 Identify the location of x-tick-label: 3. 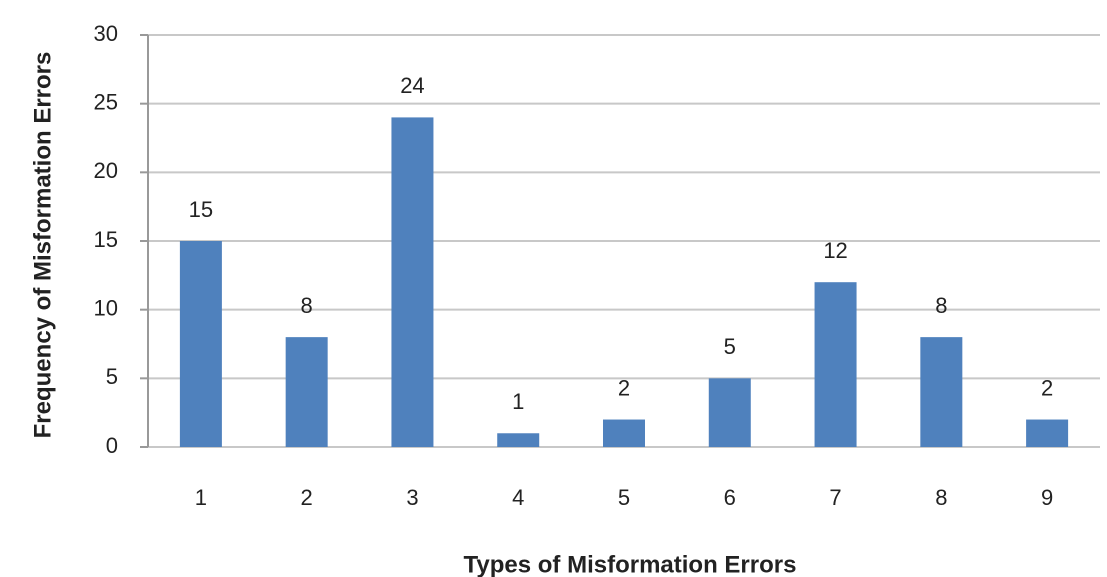
(412, 497).